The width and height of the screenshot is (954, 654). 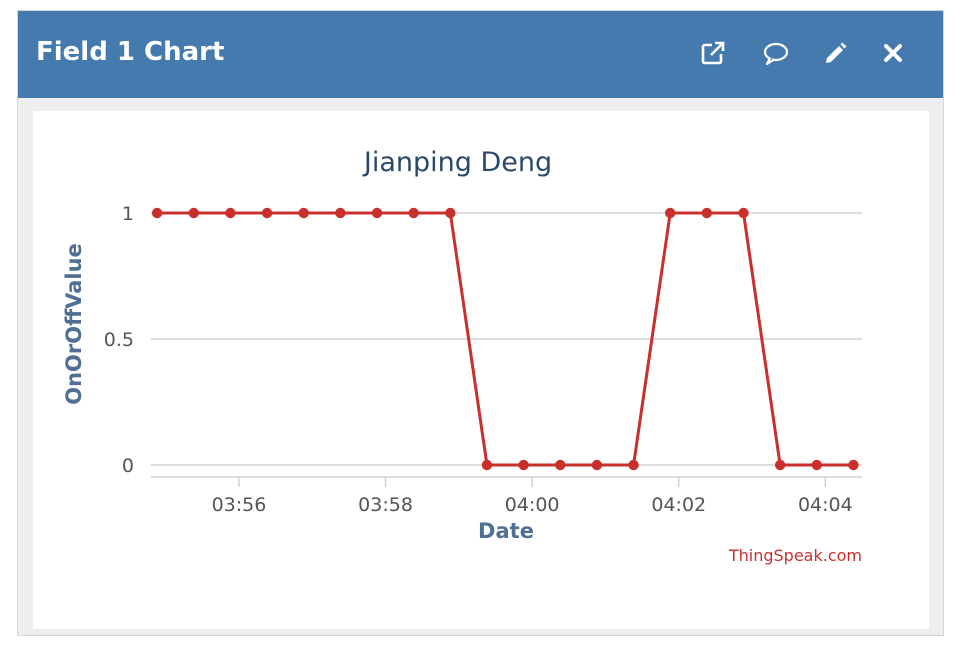 I want to click on credit-link: ThingSpeak.com, so click(x=795, y=555).